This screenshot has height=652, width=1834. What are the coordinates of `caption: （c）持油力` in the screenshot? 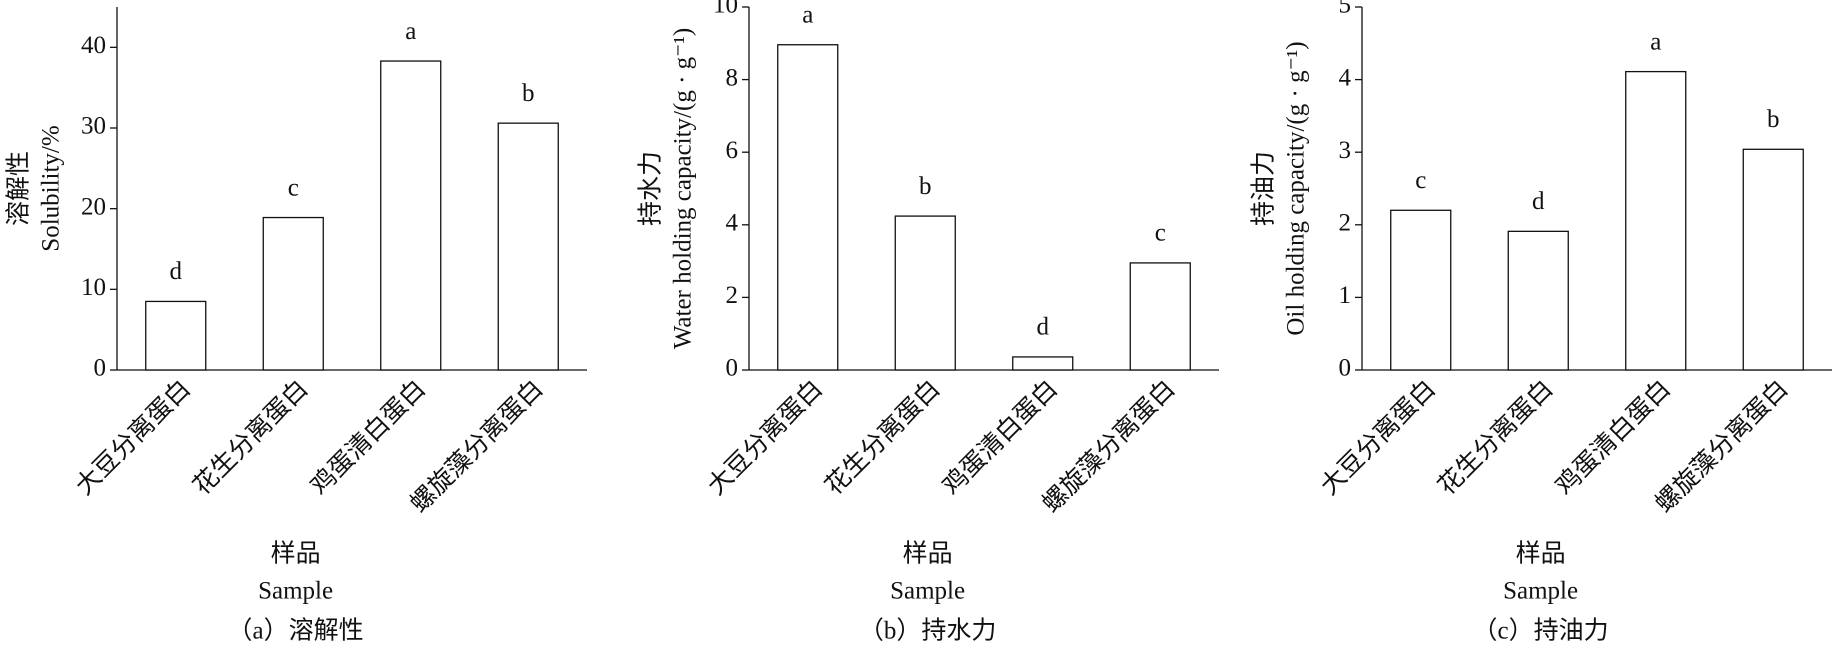 It's located at (1541, 631).